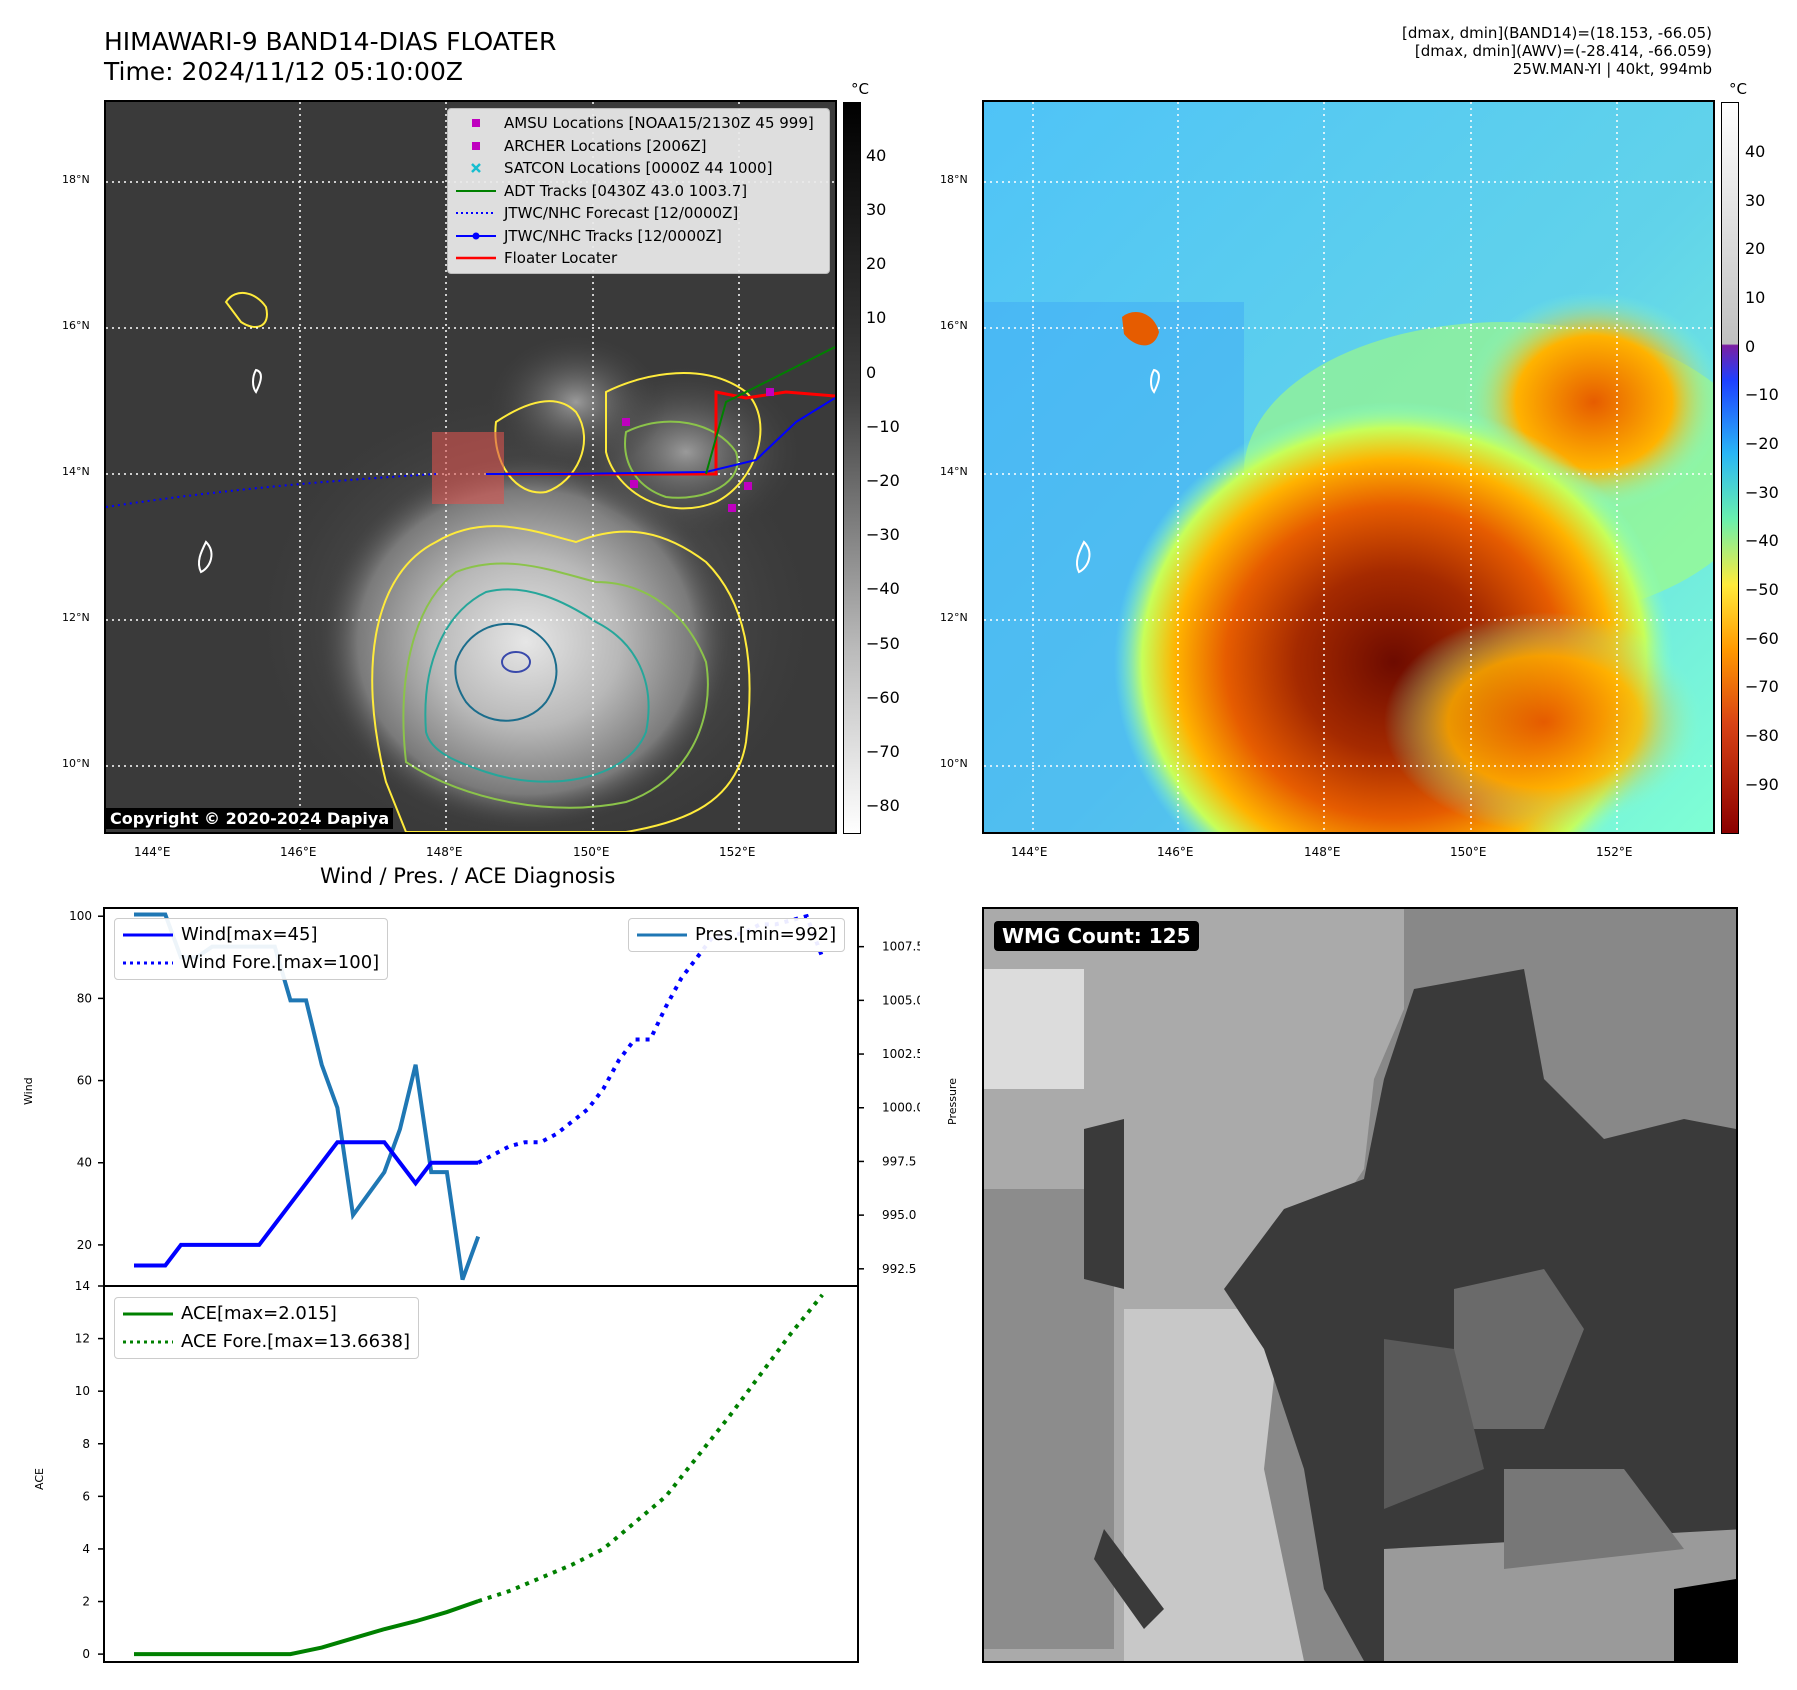  What do you see at coordinates (280, 962) in the screenshot?
I see `legend-label: Wind Fore.[max=100]` at bounding box center [280, 962].